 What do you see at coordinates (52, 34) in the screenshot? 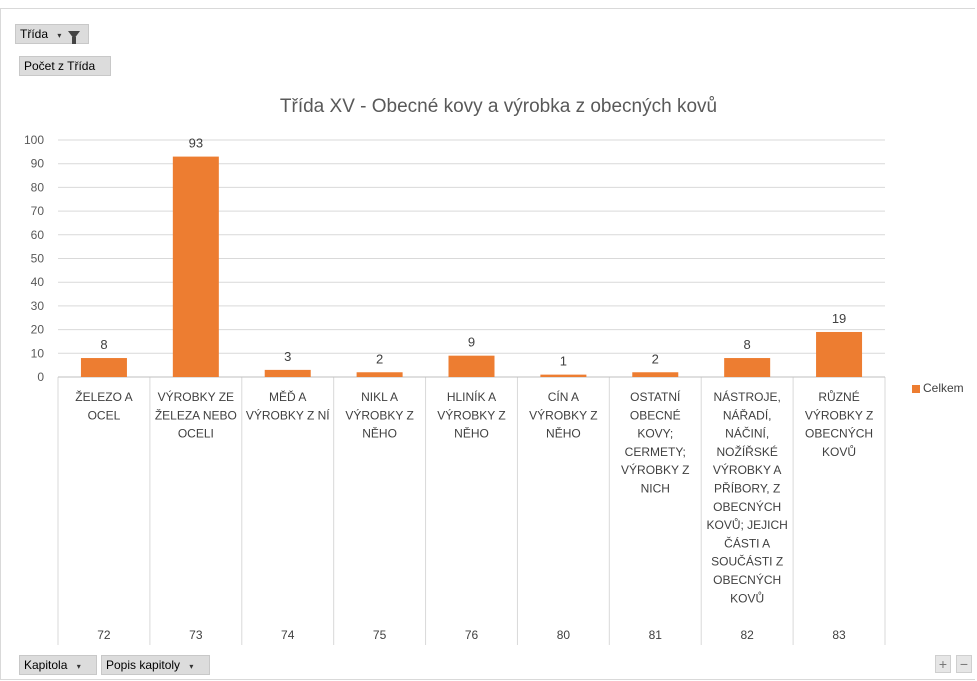
I see `filter-field-button: Třída ▾` at bounding box center [52, 34].